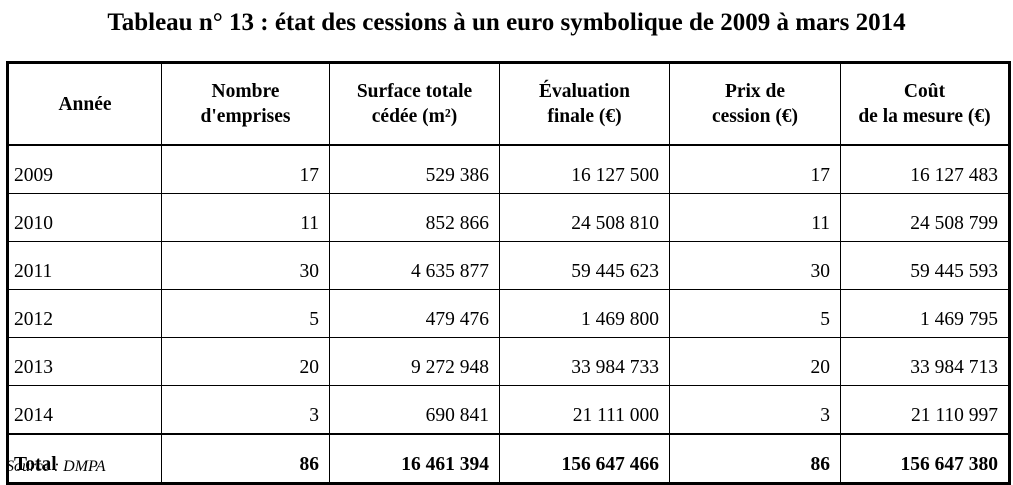  What do you see at coordinates (245, 410) in the screenshot?
I see `cell-nombre: 3` at bounding box center [245, 410].